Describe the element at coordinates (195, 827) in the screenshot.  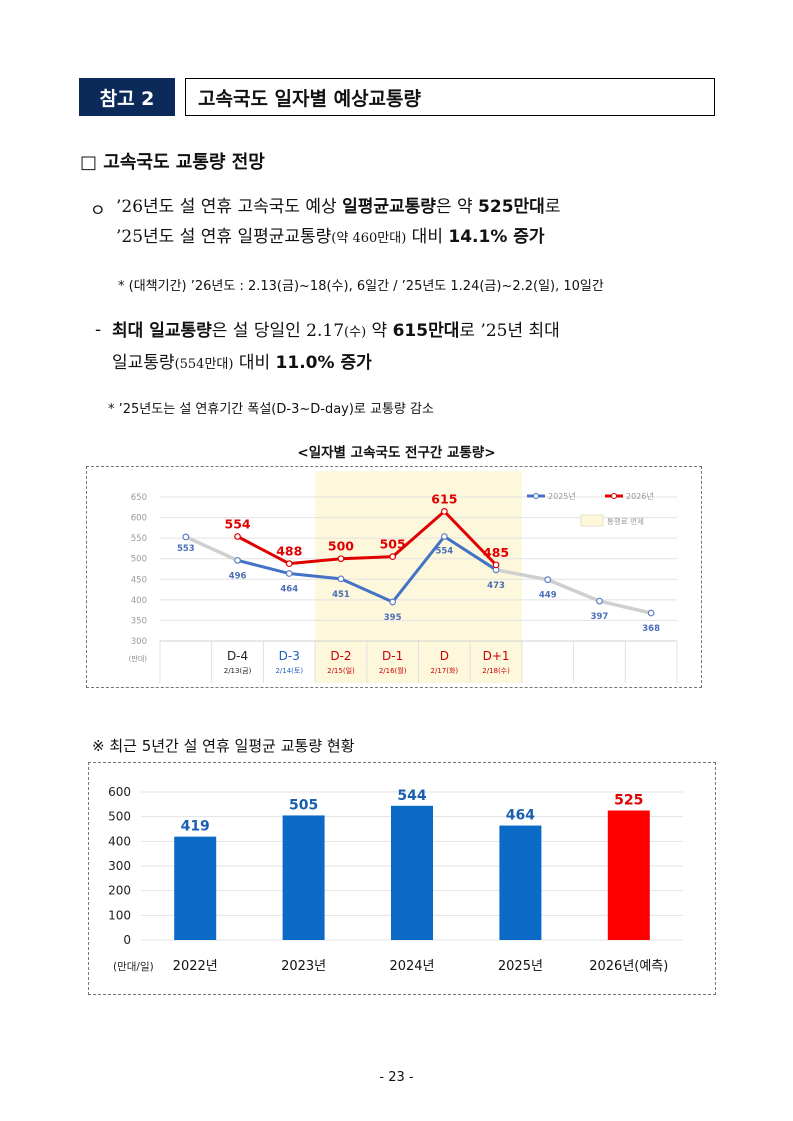
I see `bar-value-label: 419` at that location.